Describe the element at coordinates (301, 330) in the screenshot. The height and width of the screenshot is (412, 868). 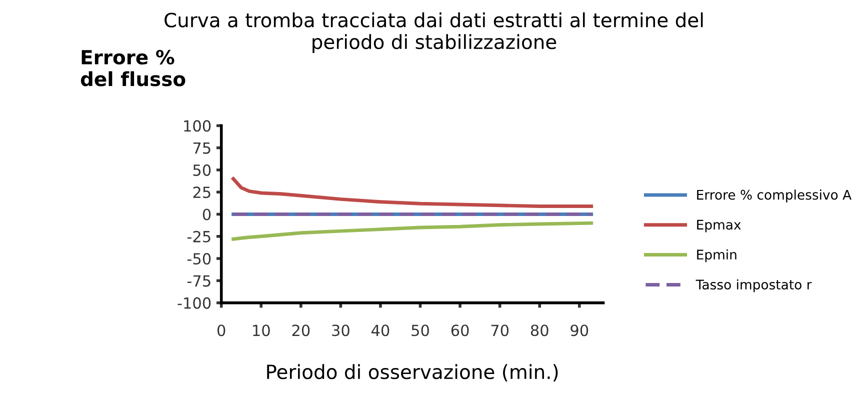
I see `x-tick-label: 20` at that location.